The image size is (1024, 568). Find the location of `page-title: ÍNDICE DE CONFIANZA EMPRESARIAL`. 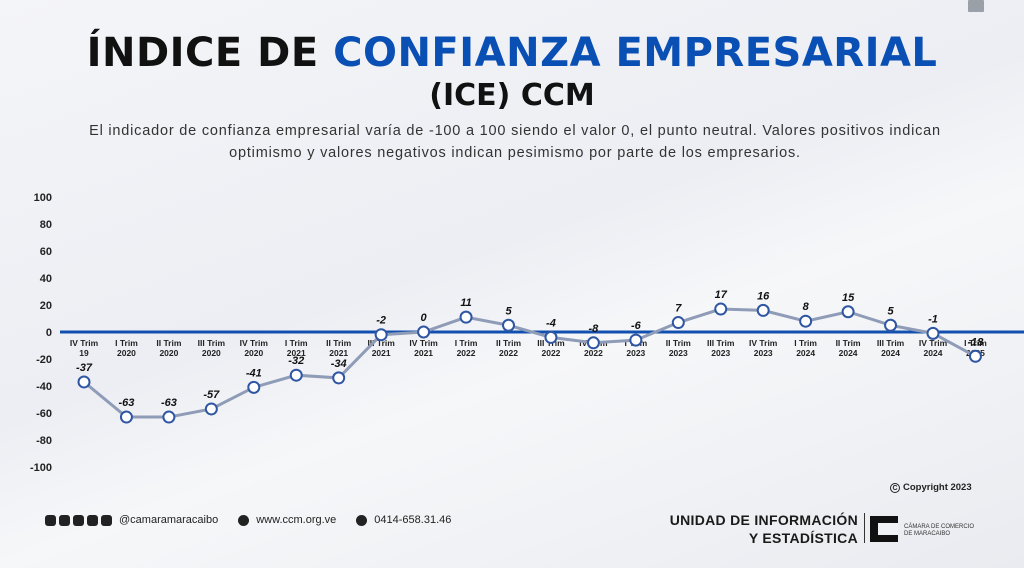

page-title: ÍNDICE DE CONFIANZA EMPRESARIAL is located at coordinates (512, 53).